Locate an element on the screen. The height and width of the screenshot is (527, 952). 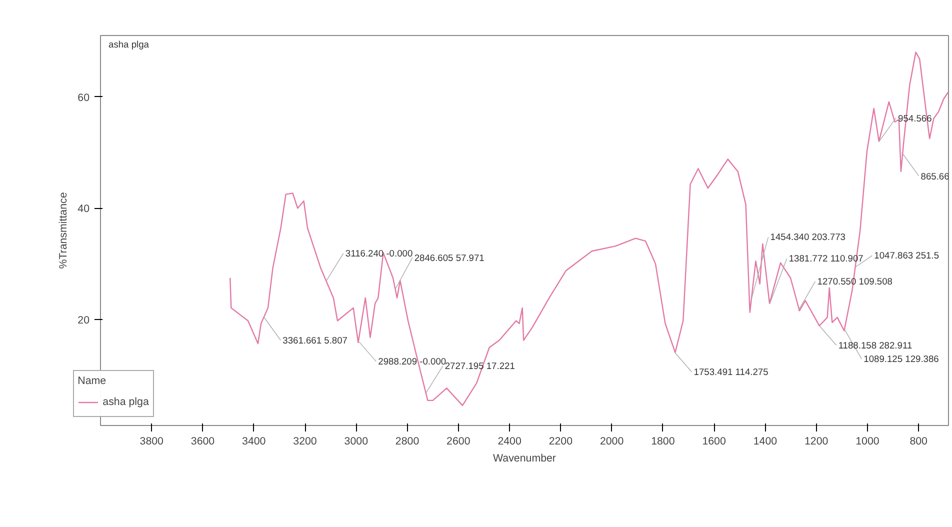
annotation: 2988.209 -0.000 is located at coordinates (412, 361).